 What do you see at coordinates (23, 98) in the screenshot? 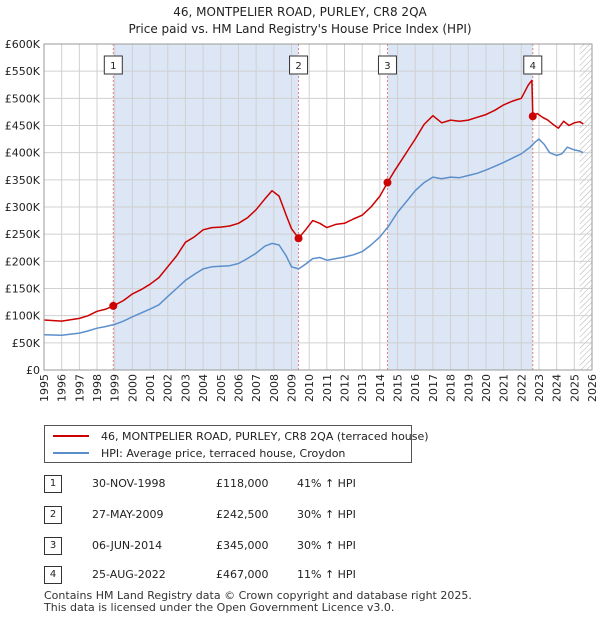
I see `y-tick-label: £500K` at bounding box center [23, 98].